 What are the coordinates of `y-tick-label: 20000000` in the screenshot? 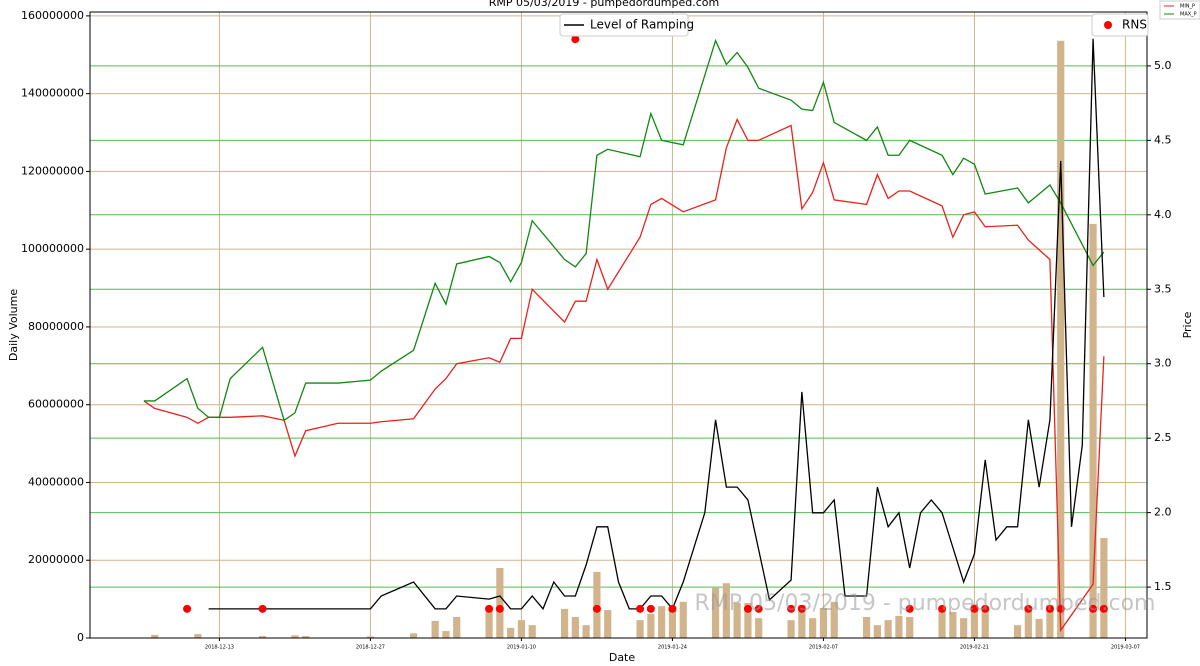 It's located at (56, 559).